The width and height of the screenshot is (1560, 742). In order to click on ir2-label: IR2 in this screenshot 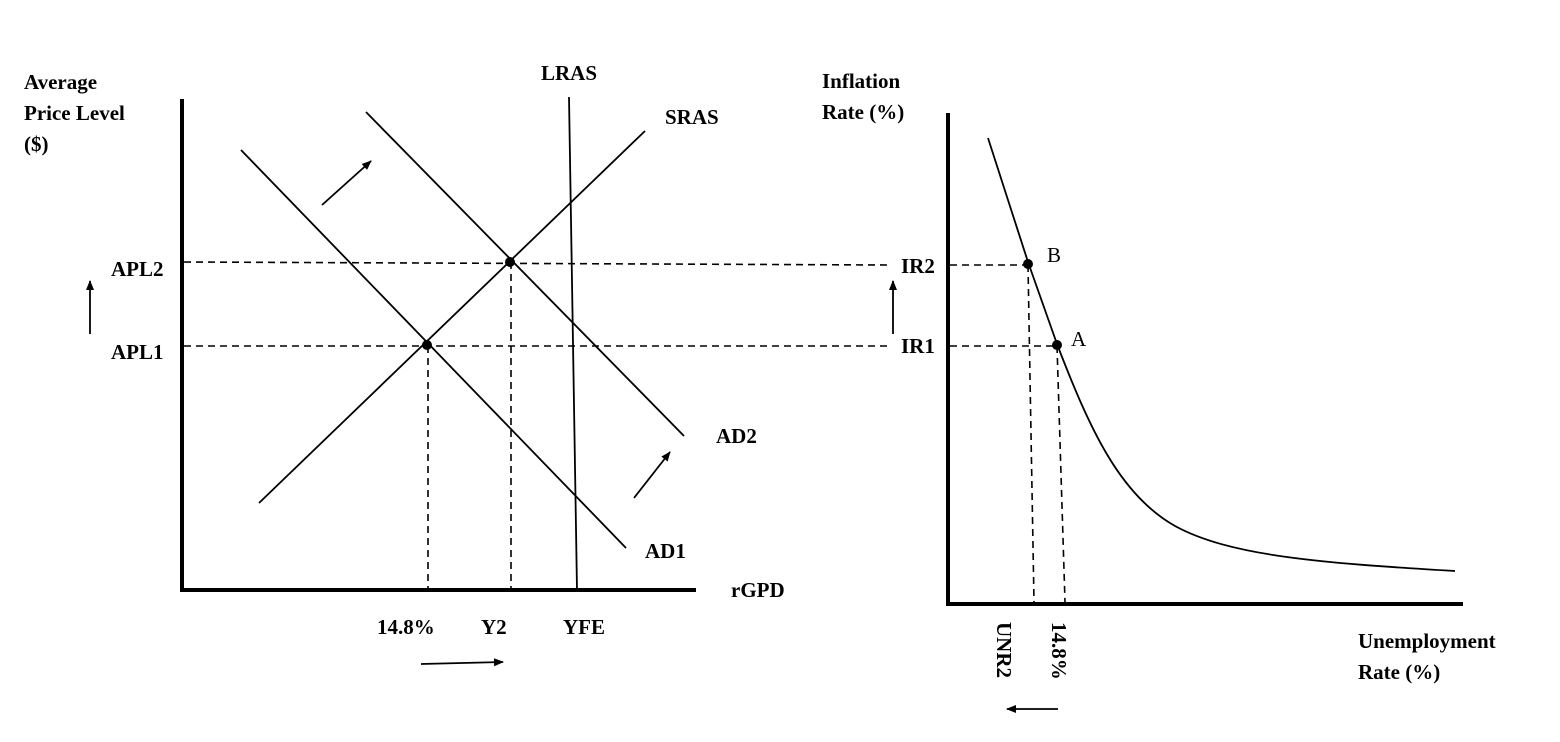, I will do `click(918, 266)`.